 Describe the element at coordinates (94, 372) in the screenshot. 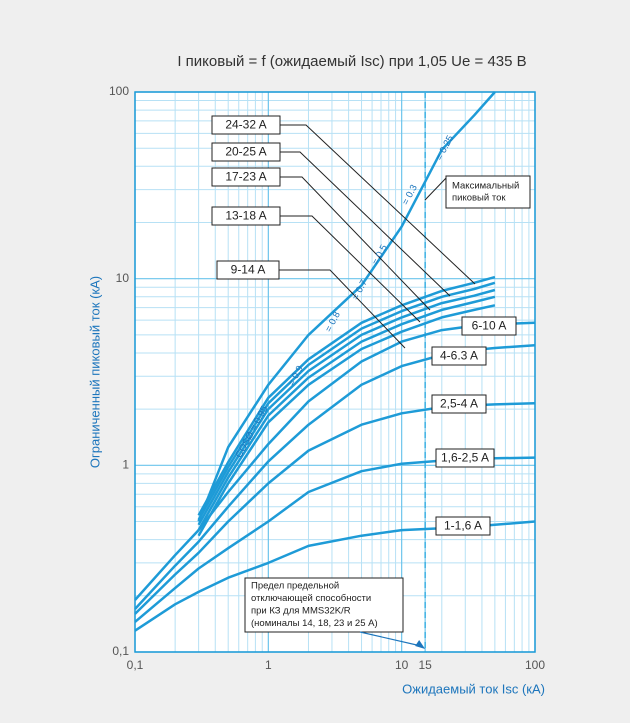

I see `y-axis-label: Ограниченный пиковый ток (кА)` at that location.